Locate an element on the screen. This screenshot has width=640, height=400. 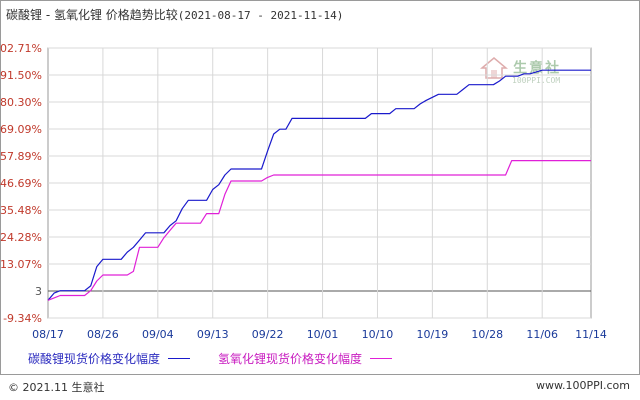
watermark-logo: 生意社 100PPI.COM is located at coordinates (520, 70).